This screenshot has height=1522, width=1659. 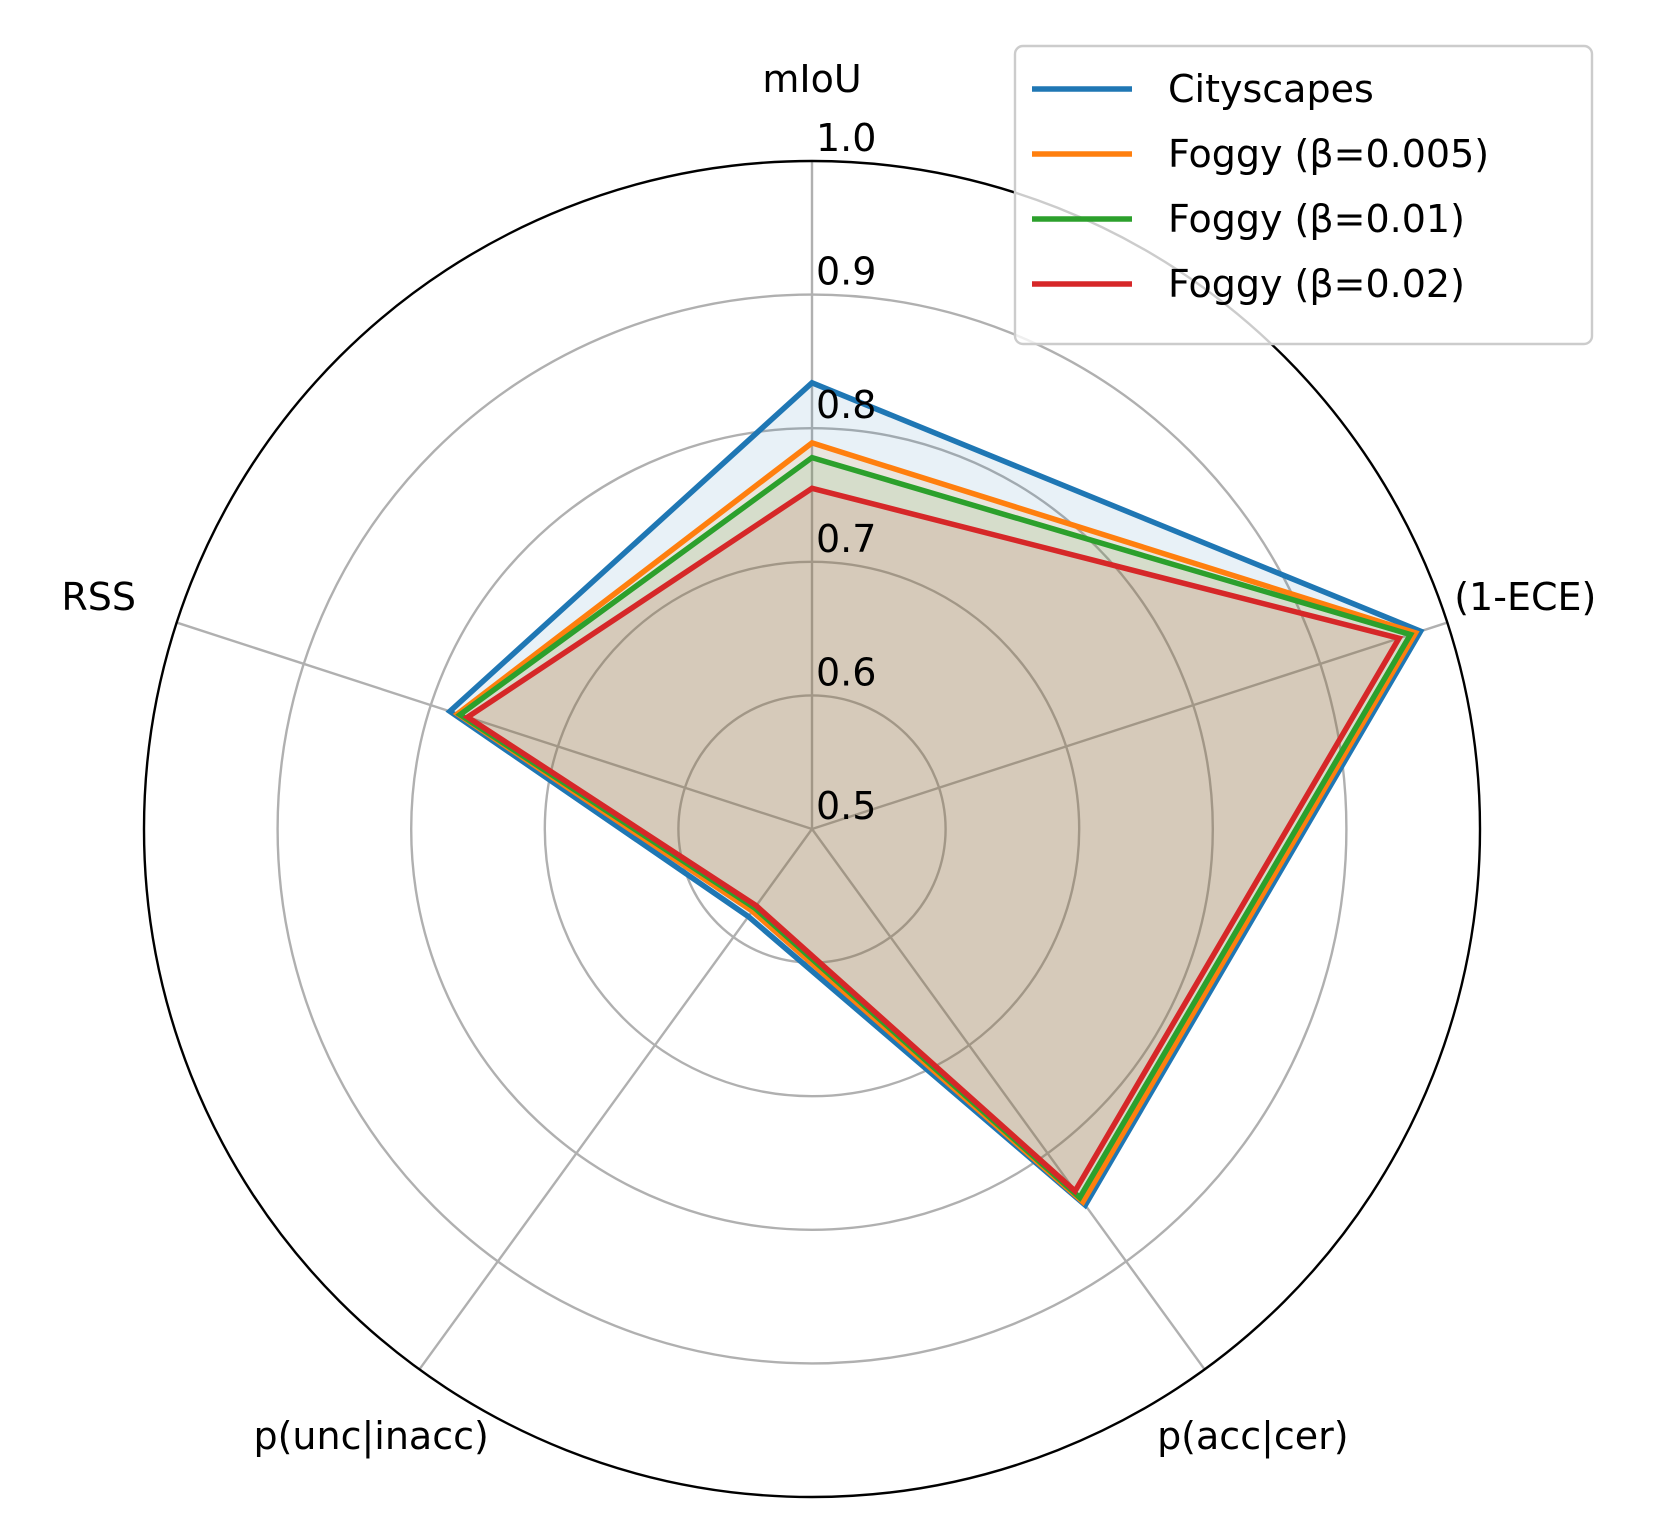 I want to click on radial-tick-label: 0.6, so click(x=846, y=672).